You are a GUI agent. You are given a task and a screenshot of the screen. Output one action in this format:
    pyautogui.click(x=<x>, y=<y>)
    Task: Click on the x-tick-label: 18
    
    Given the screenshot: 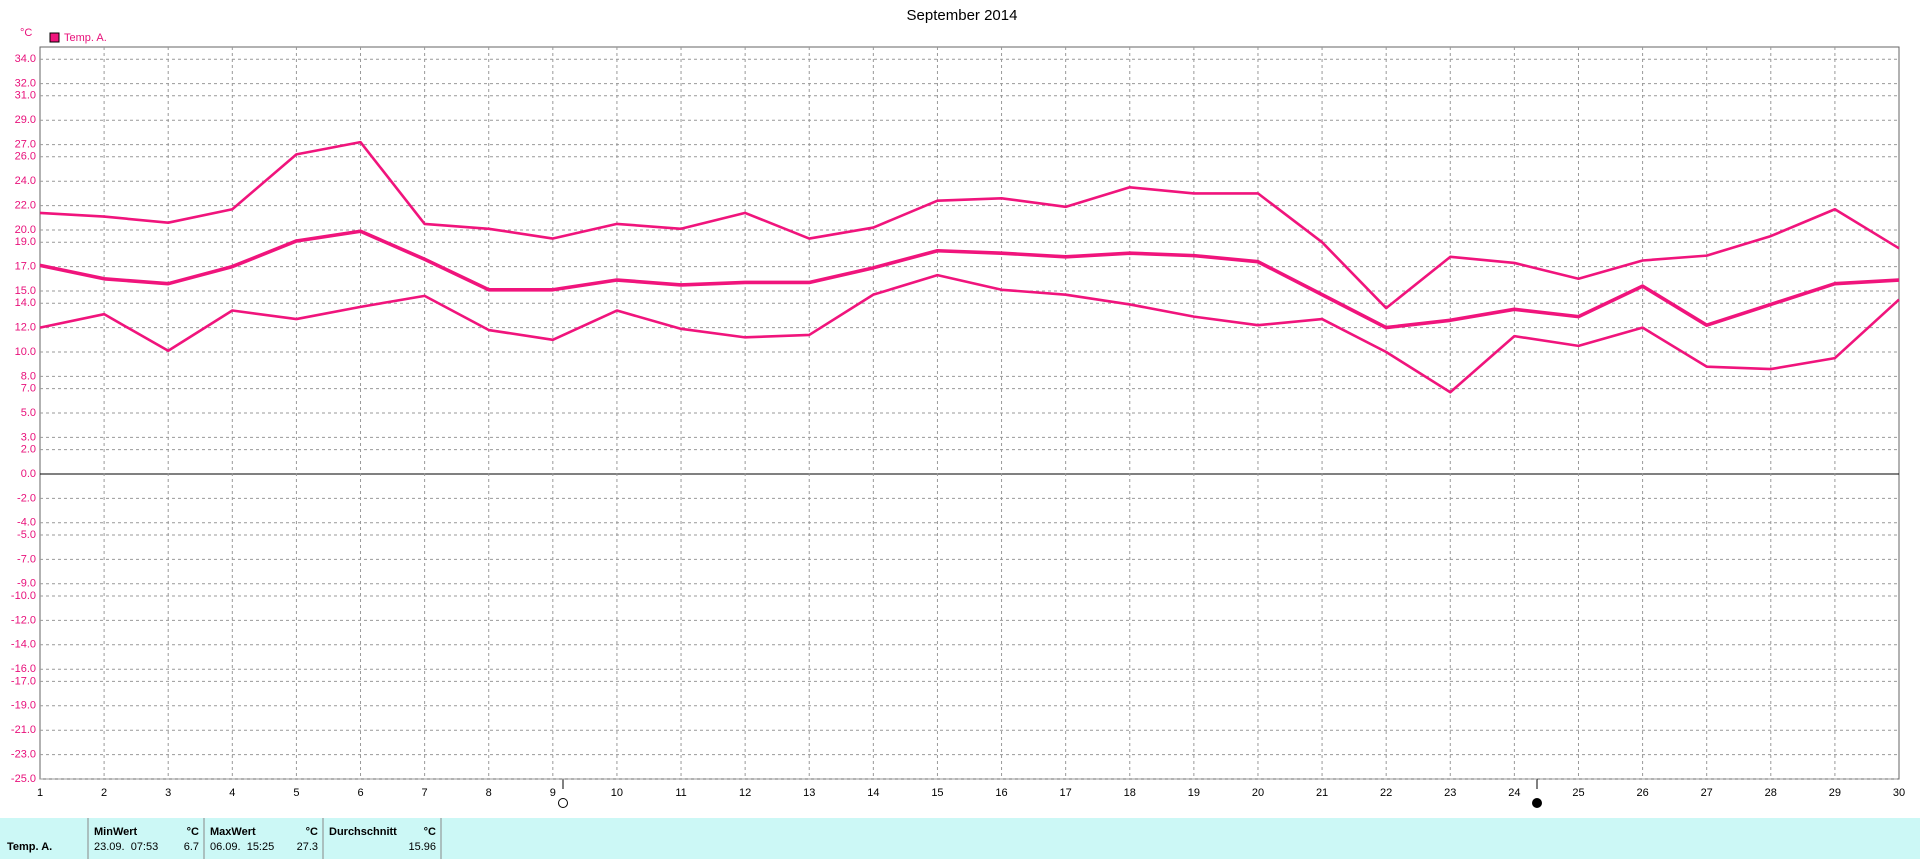 What is the action you would take?
    pyautogui.click(x=1130, y=793)
    